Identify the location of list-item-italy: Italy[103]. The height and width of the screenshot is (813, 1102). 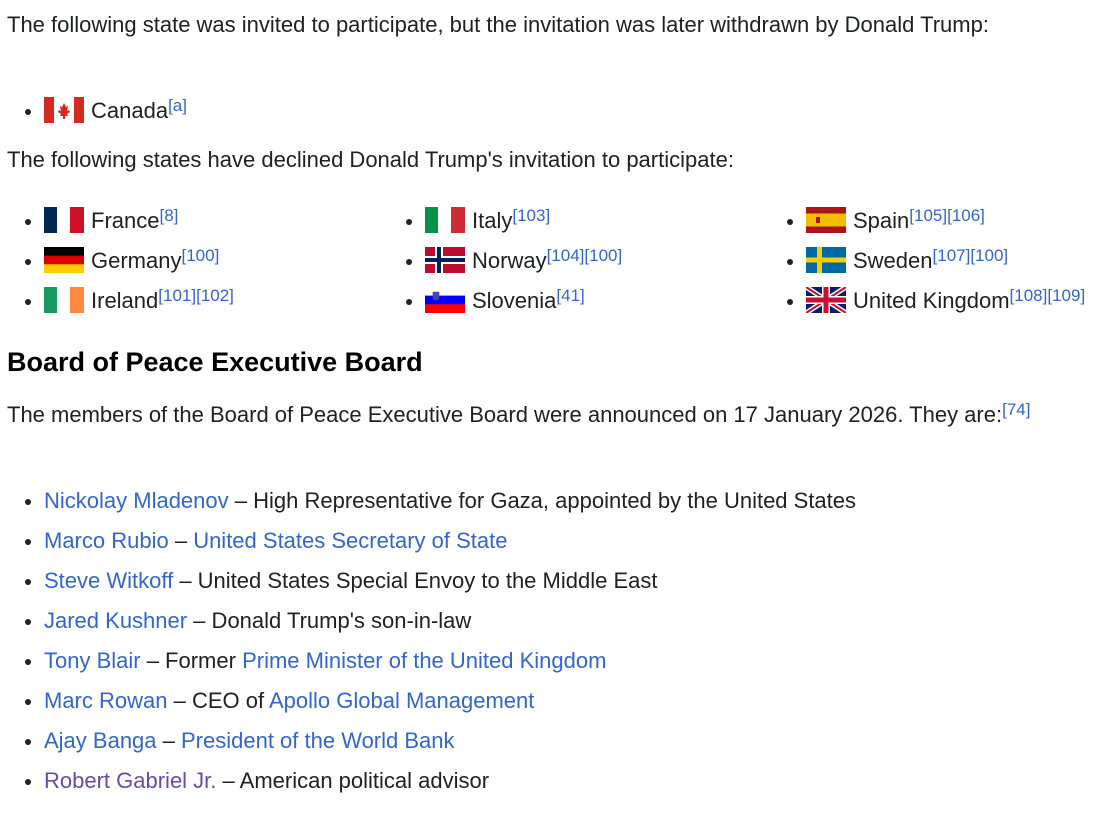
(578, 221).